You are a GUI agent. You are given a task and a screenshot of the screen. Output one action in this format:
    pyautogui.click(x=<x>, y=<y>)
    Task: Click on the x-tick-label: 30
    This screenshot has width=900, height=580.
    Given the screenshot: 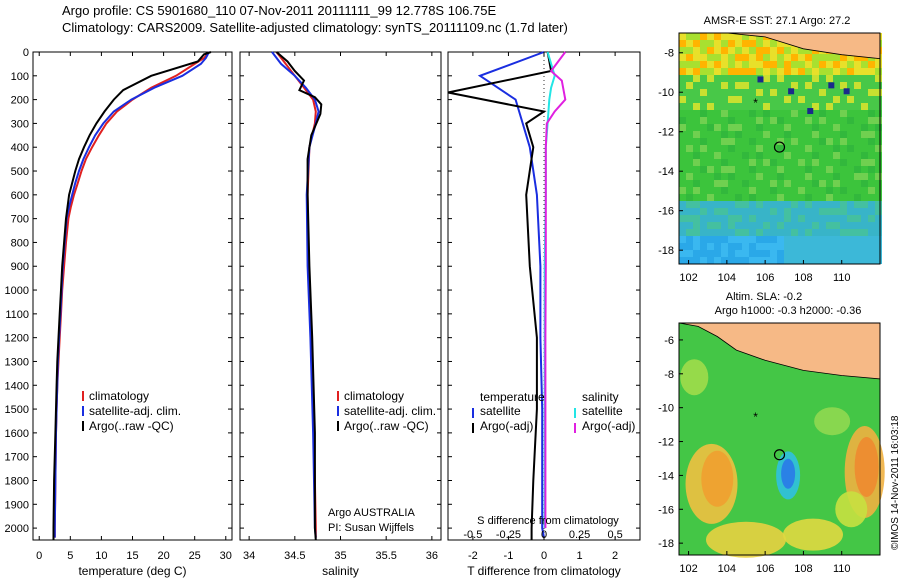 What is the action you would take?
    pyautogui.click(x=226, y=556)
    